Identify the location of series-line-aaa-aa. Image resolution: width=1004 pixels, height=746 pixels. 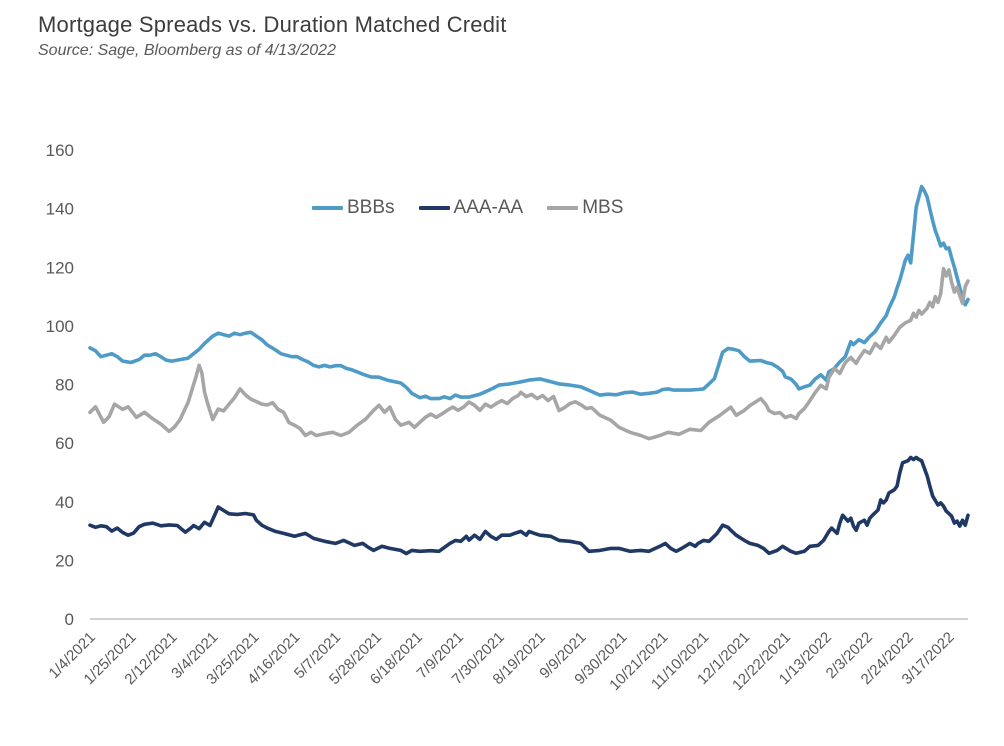
(529, 505).